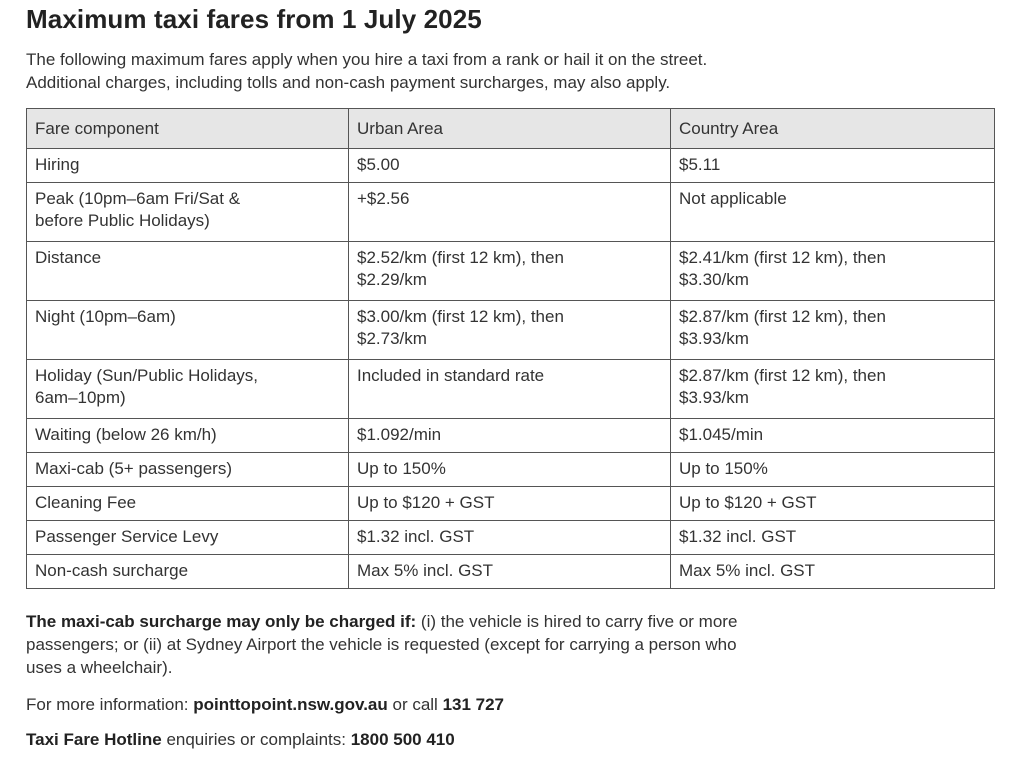 The height and width of the screenshot is (757, 1024). Describe the element at coordinates (256, 739) in the screenshot. I see `note-text: enquiries or complaints:` at that location.